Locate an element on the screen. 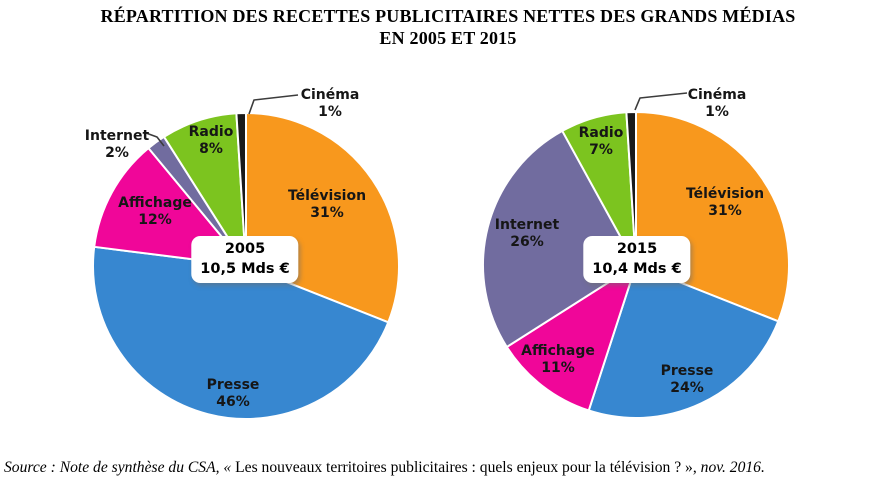  pie-2015-slice-affichage is located at coordinates (571, 338).